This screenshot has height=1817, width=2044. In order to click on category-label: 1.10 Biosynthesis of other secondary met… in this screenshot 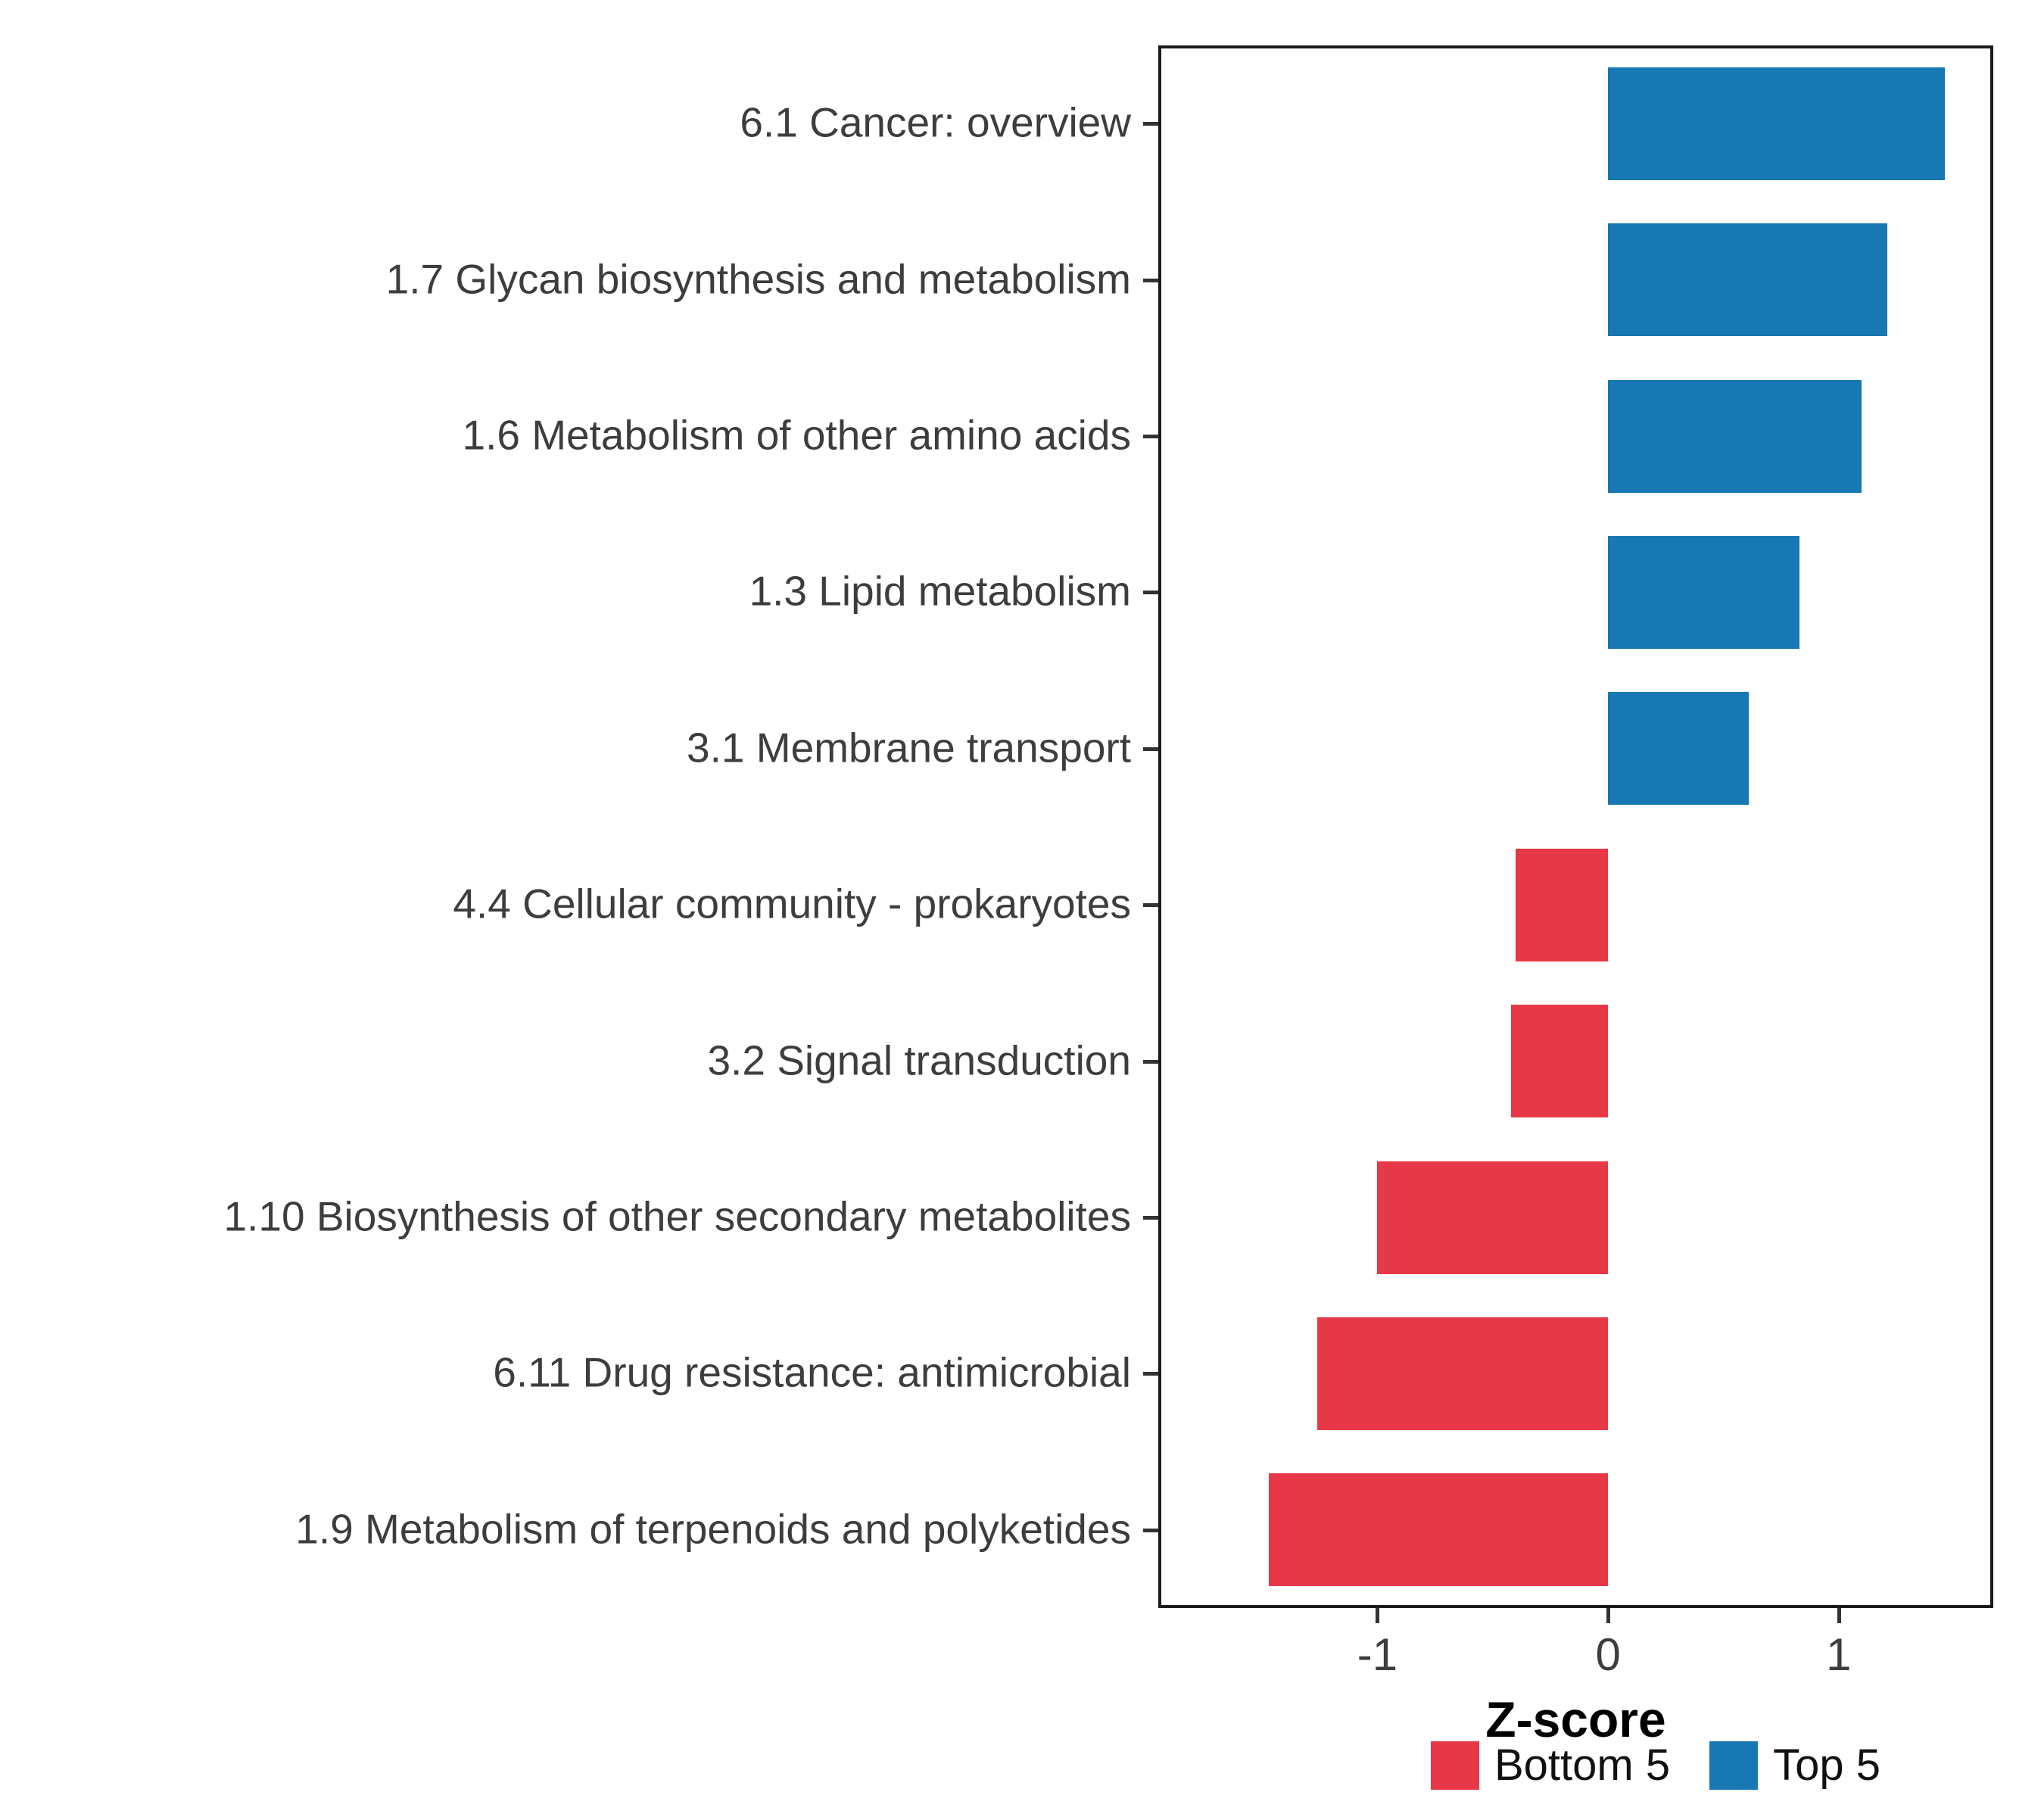, I will do `click(677, 1216)`.